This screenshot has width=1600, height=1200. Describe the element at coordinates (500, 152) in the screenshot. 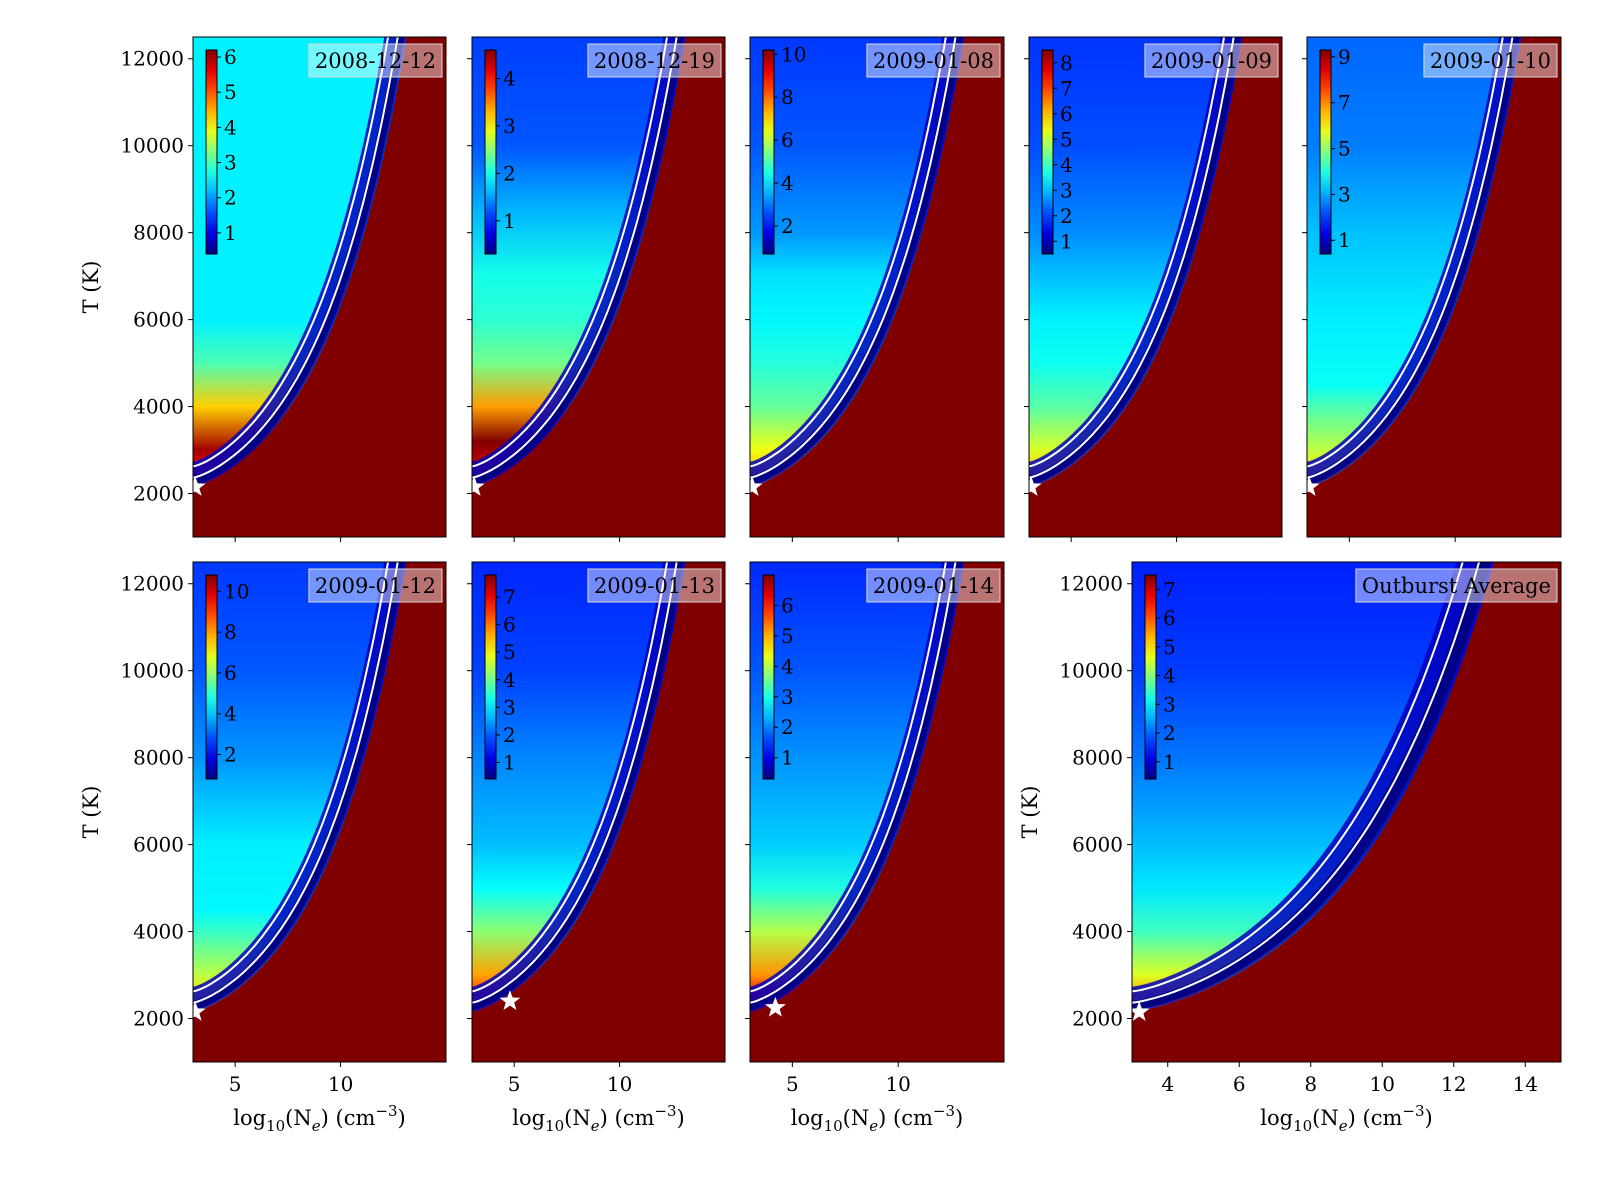

I see `colorbar: 1 2 3 4` at that location.